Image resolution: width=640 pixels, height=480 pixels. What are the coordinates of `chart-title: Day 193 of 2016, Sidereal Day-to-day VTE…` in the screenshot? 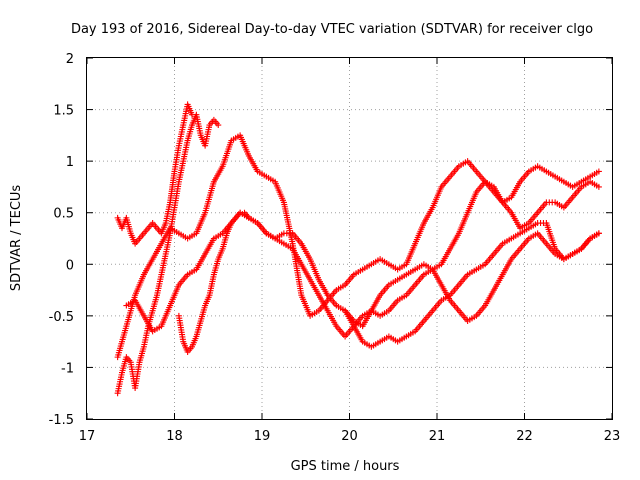 It's located at (332, 29).